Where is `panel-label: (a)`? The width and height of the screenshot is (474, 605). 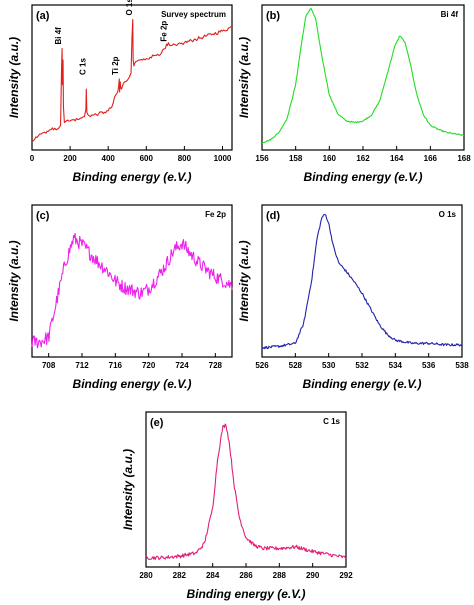 panel-label: (a) is located at coordinates (43, 16).